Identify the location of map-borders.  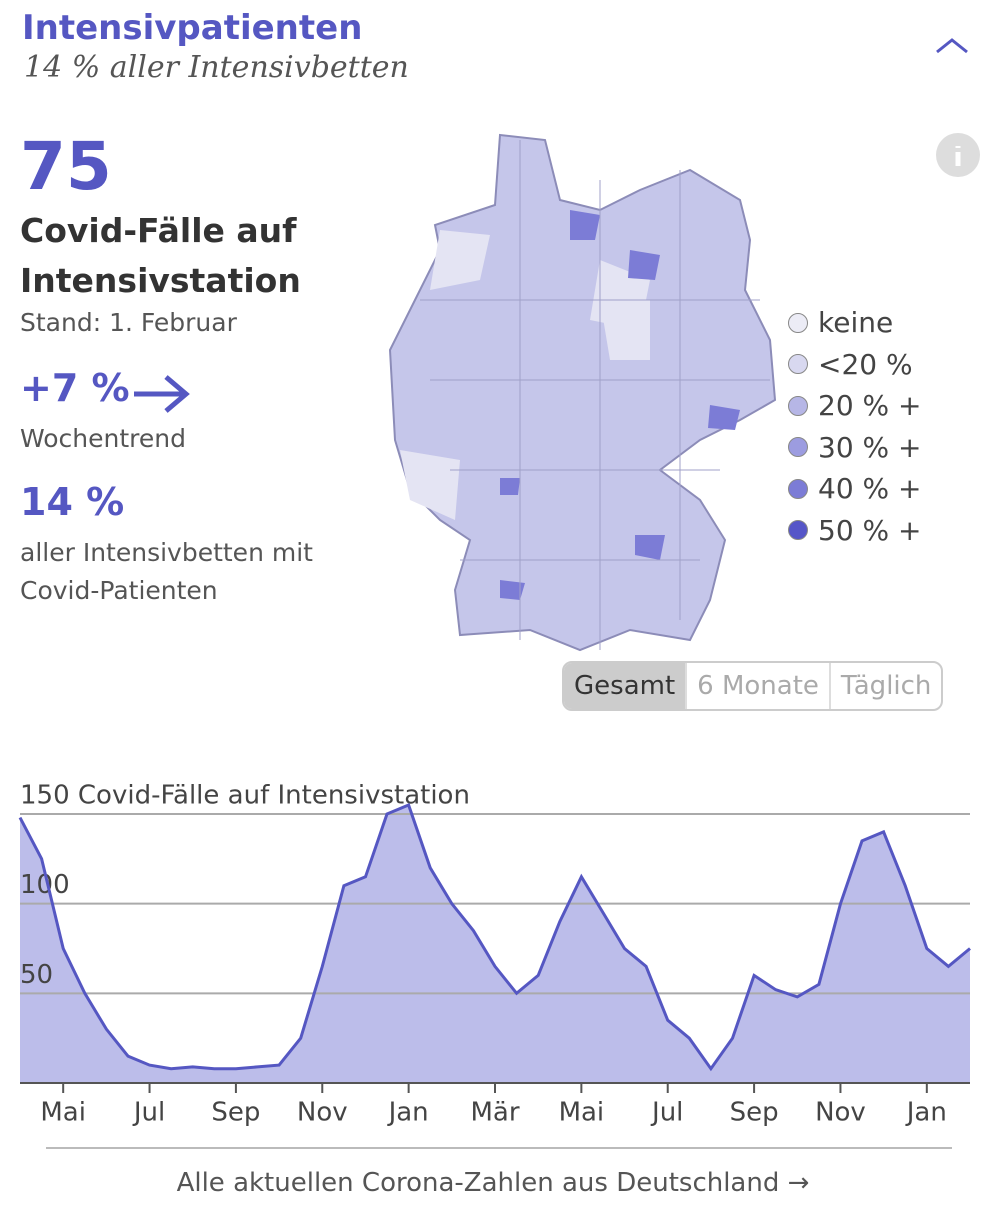
(595, 395).